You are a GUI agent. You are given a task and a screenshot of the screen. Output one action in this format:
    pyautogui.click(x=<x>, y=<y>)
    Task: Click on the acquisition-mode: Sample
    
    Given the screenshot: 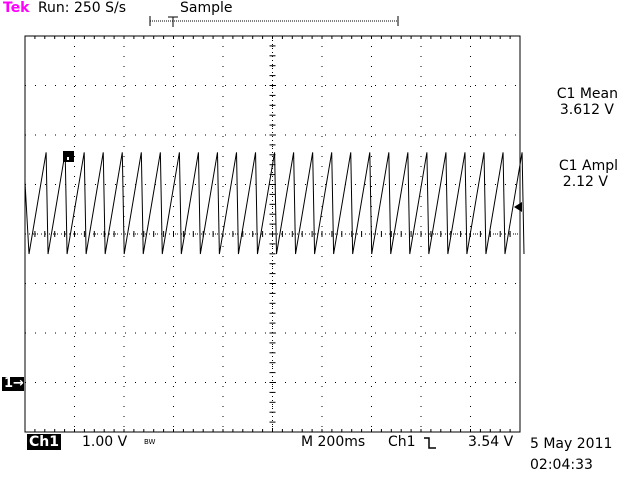 What is the action you would take?
    pyautogui.click(x=206, y=8)
    